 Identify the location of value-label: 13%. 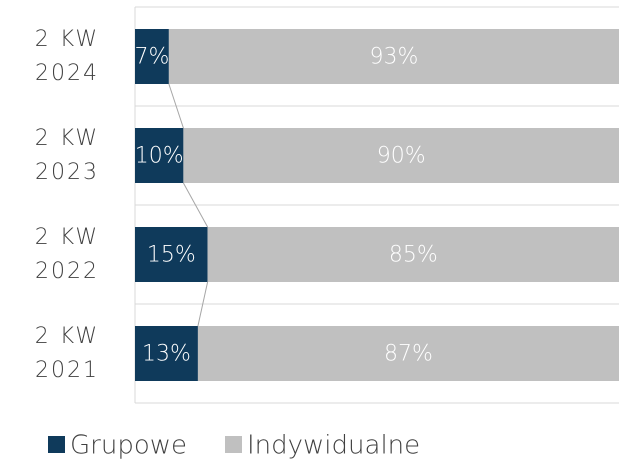
(166, 354).